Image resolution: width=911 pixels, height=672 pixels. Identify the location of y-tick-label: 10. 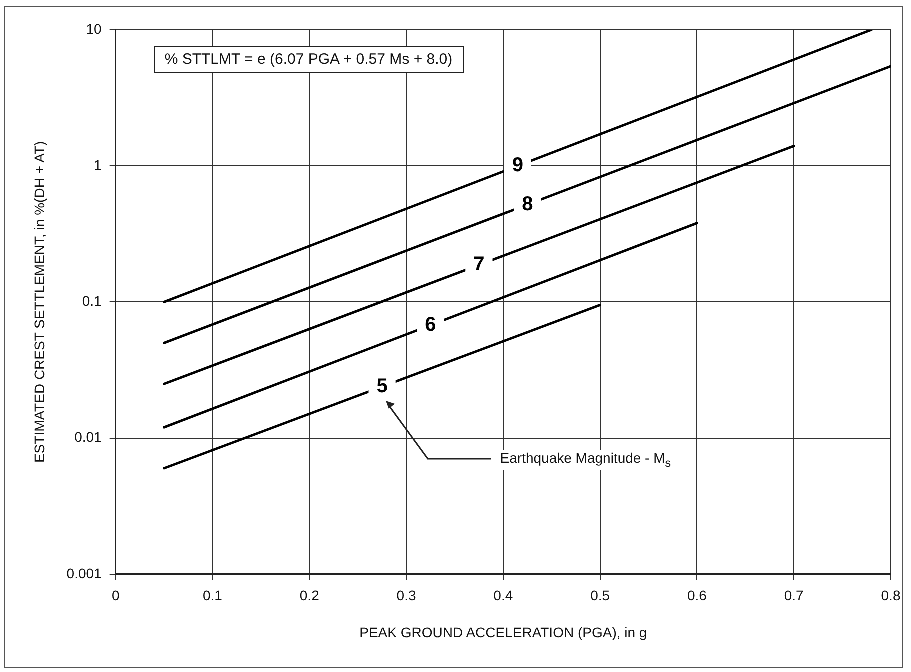
(94, 28).